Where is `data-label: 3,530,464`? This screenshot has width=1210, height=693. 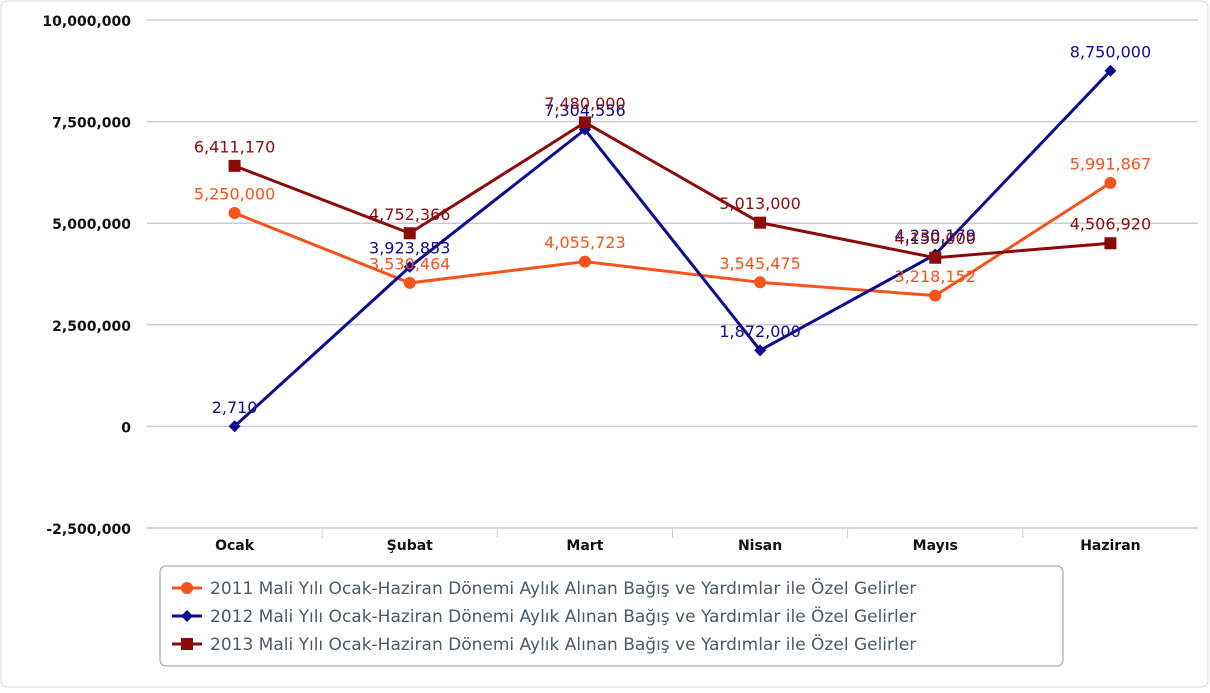 data-label: 3,530,464 is located at coordinates (409, 263).